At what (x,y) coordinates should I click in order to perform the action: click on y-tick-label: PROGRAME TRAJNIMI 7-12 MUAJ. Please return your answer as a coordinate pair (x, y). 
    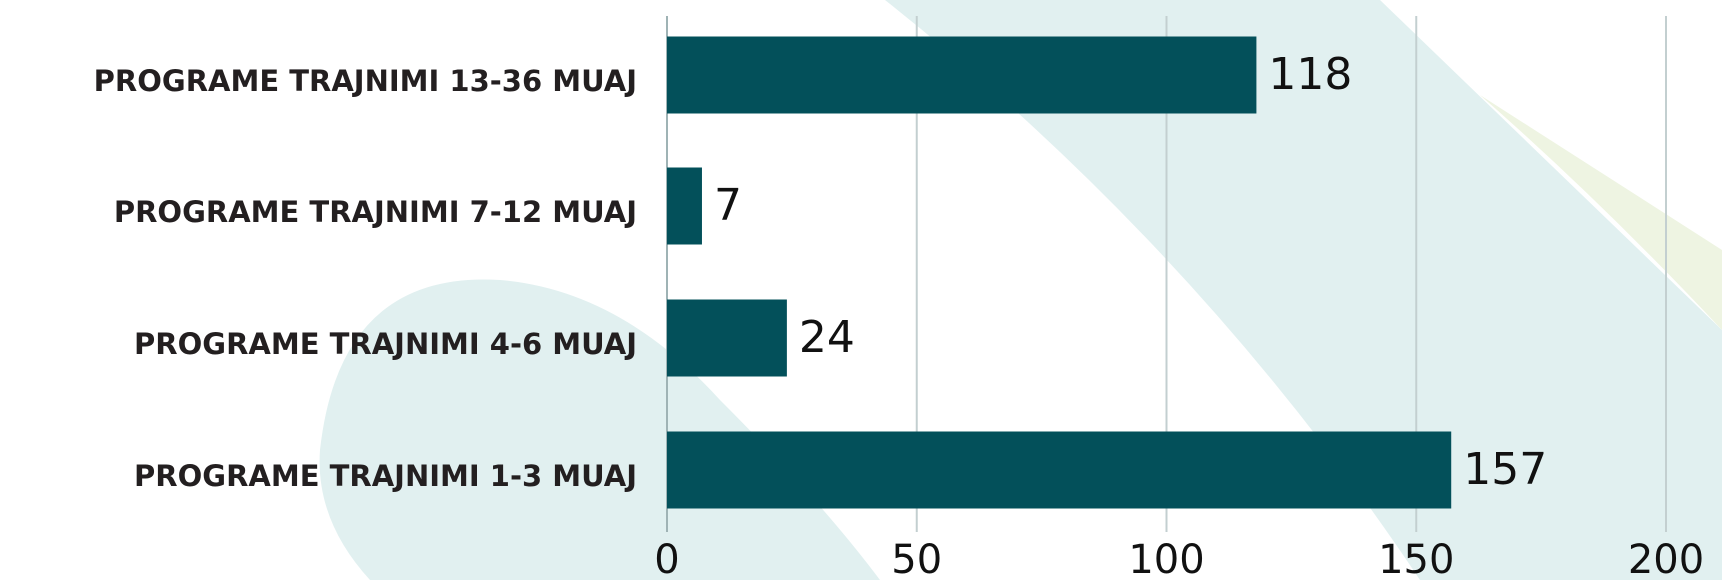
    Looking at the image, I should click on (375, 212).